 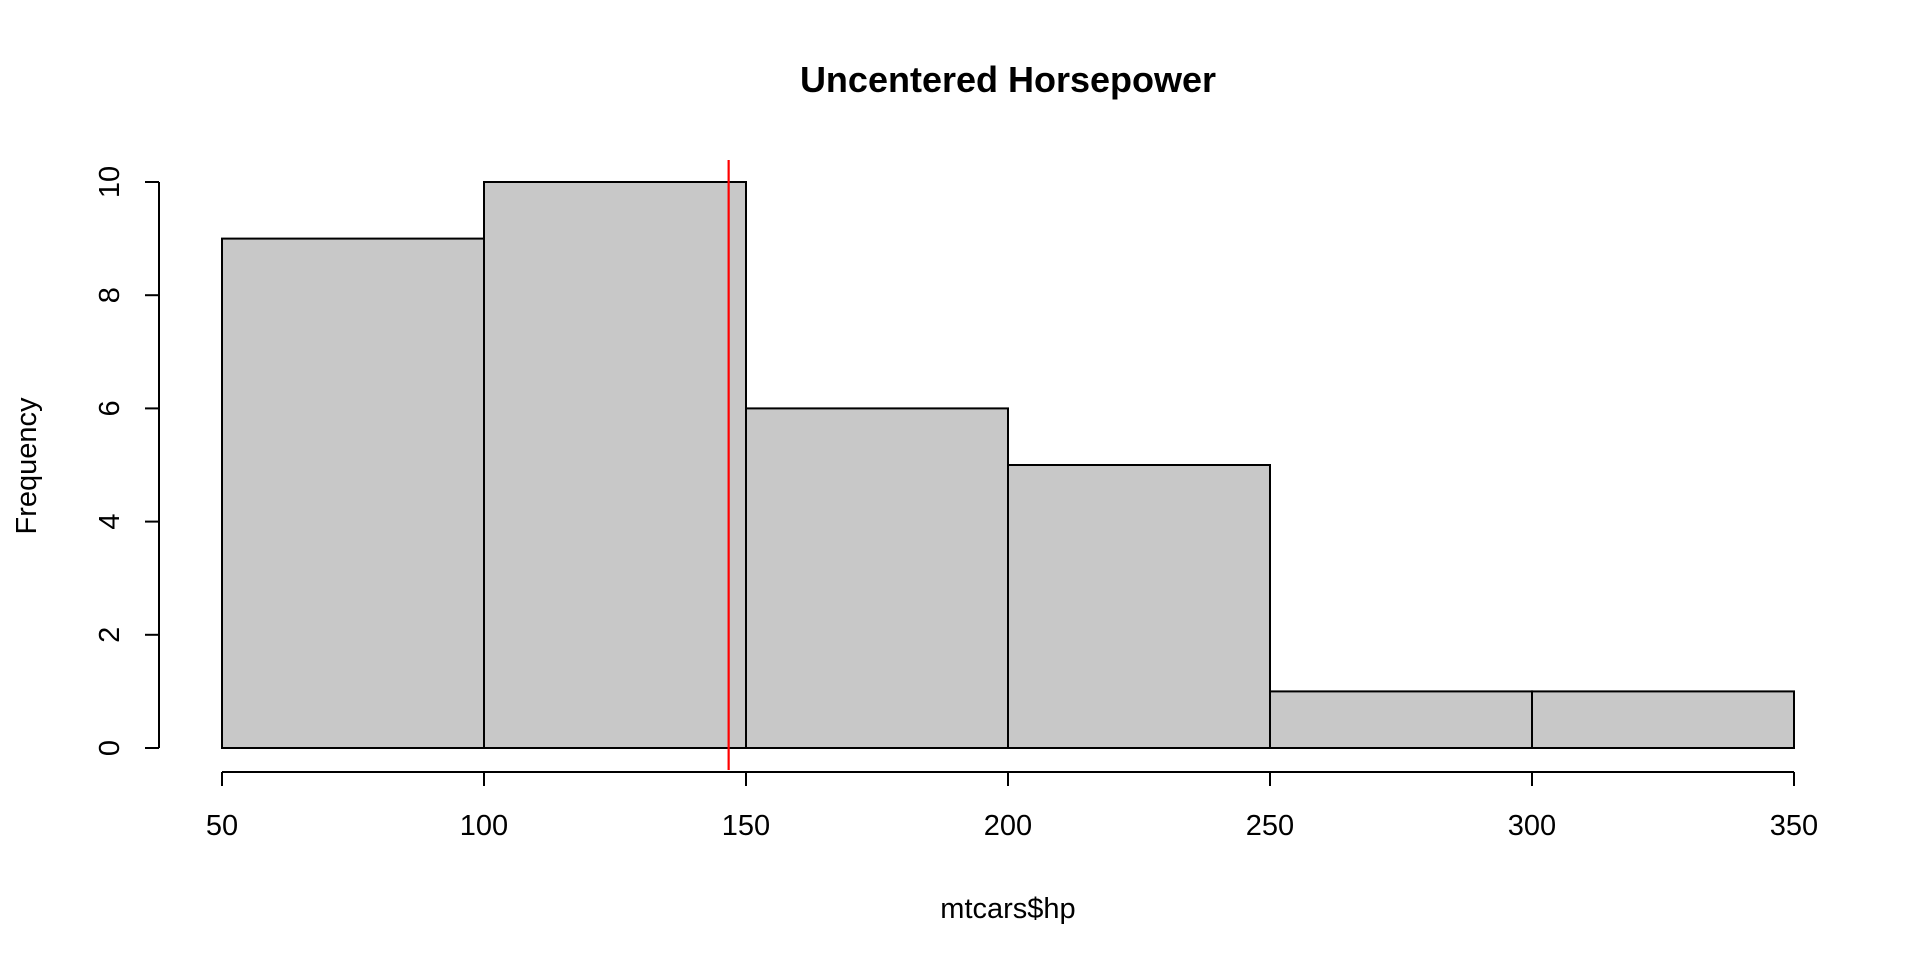 What do you see at coordinates (110, 182) in the screenshot?
I see `y-tick-label: 10` at bounding box center [110, 182].